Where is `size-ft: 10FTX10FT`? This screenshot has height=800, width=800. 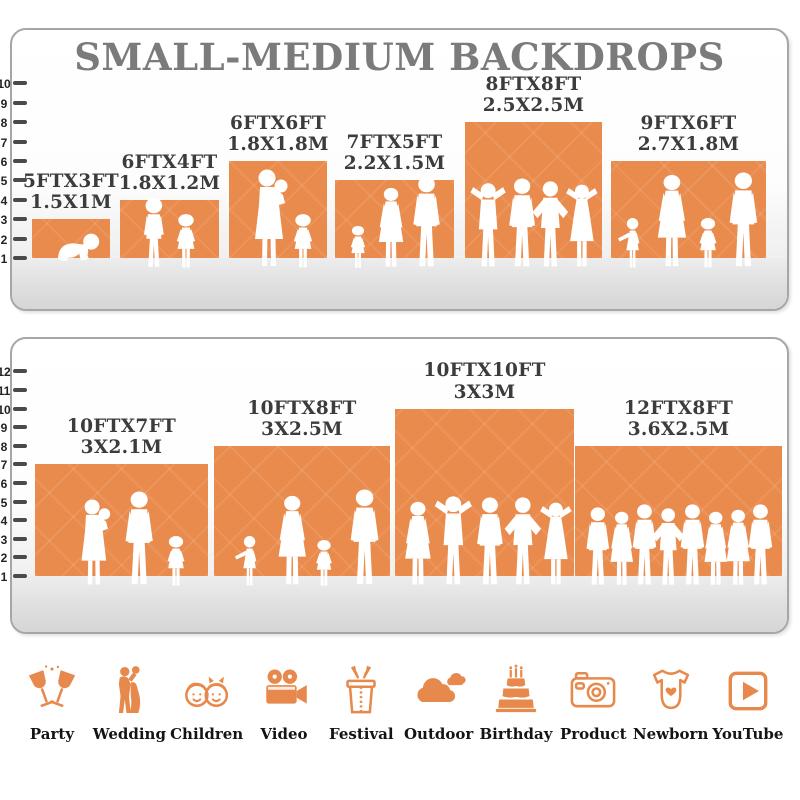 size-ft: 10FTX10FT is located at coordinates (484, 371).